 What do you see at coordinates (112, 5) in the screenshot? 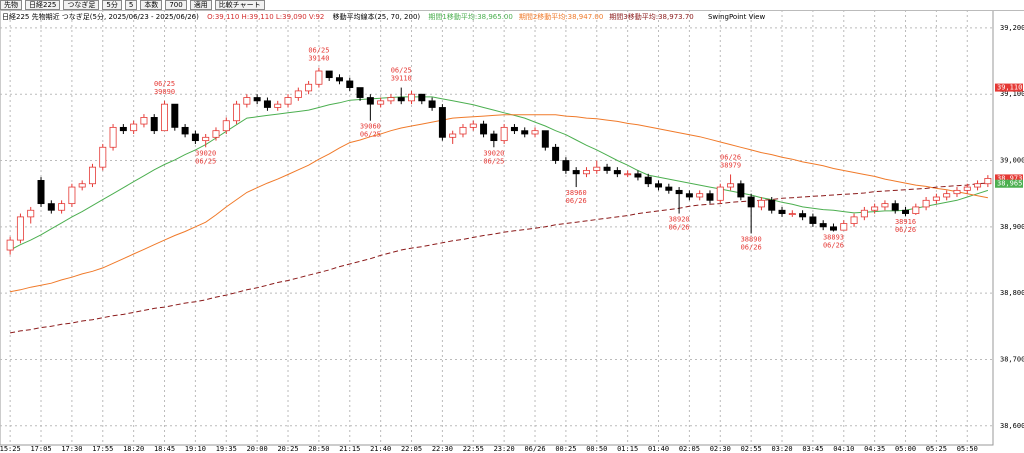
I see `toolbar-button: 5分` at bounding box center [112, 5].